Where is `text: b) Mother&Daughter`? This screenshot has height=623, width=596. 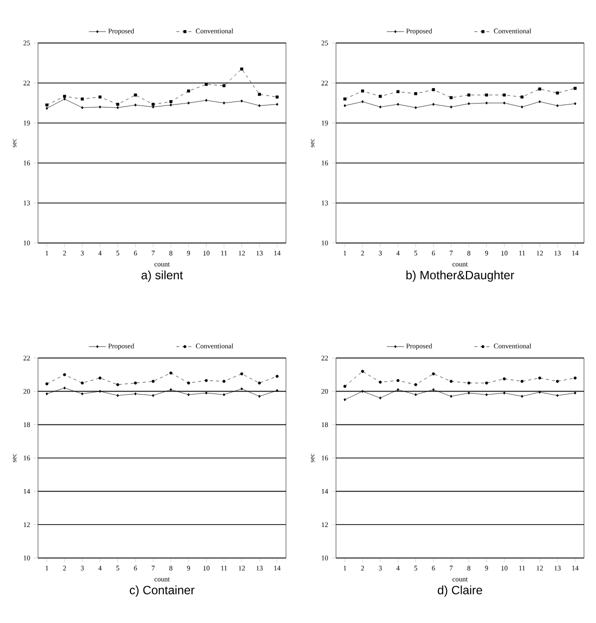
text: b) Mother&Daughter is located at coordinates (460, 276).